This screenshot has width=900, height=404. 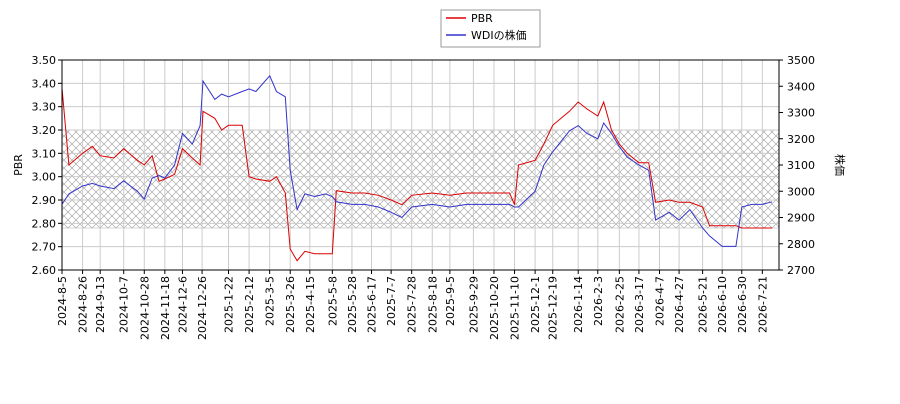 I want to click on x-tick-label: 2025-7-28, so click(x=412, y=304).